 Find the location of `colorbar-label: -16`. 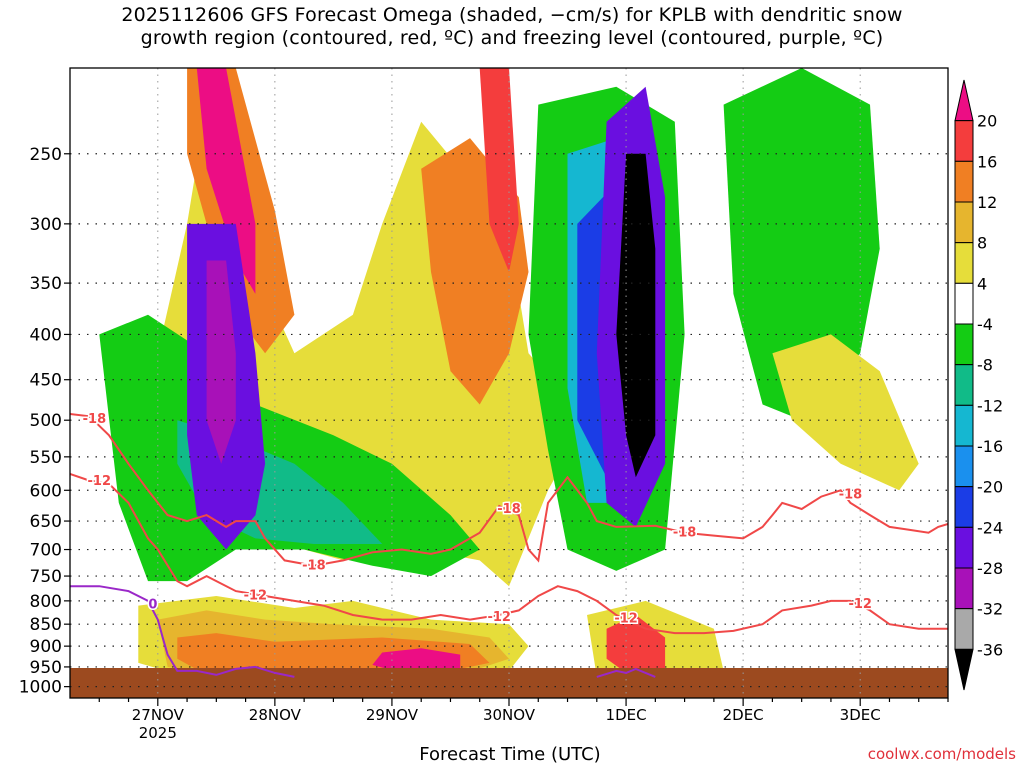

colorbar-label: -16 is located at coordinates (990, 446).